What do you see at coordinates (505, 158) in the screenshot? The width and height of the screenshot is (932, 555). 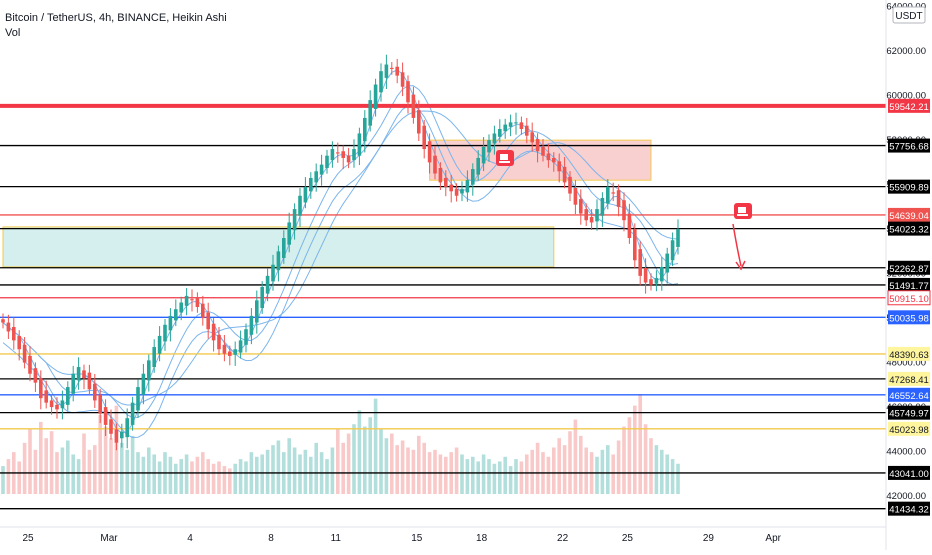 I see `coffee-cup-icon` at bounding box center [505, 158].